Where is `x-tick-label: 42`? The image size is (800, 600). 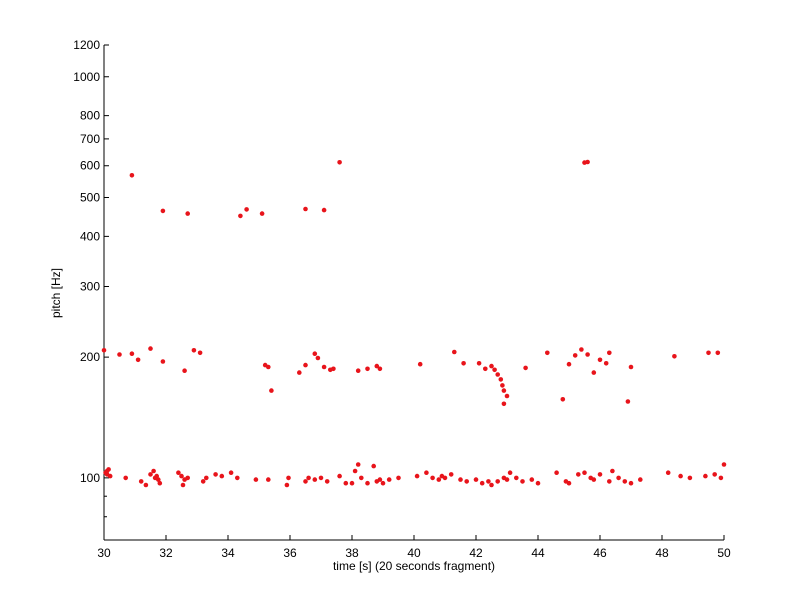
x-tick-label: 42 is located at coordinates (476, 553).